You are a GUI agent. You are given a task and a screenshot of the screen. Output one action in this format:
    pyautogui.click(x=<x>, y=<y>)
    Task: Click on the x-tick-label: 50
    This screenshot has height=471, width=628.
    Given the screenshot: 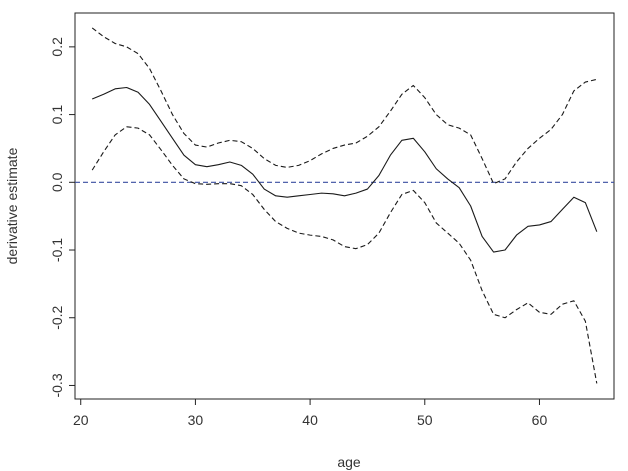 What is the action you would take?
    pyautogui.click(x=425, y=420)
    